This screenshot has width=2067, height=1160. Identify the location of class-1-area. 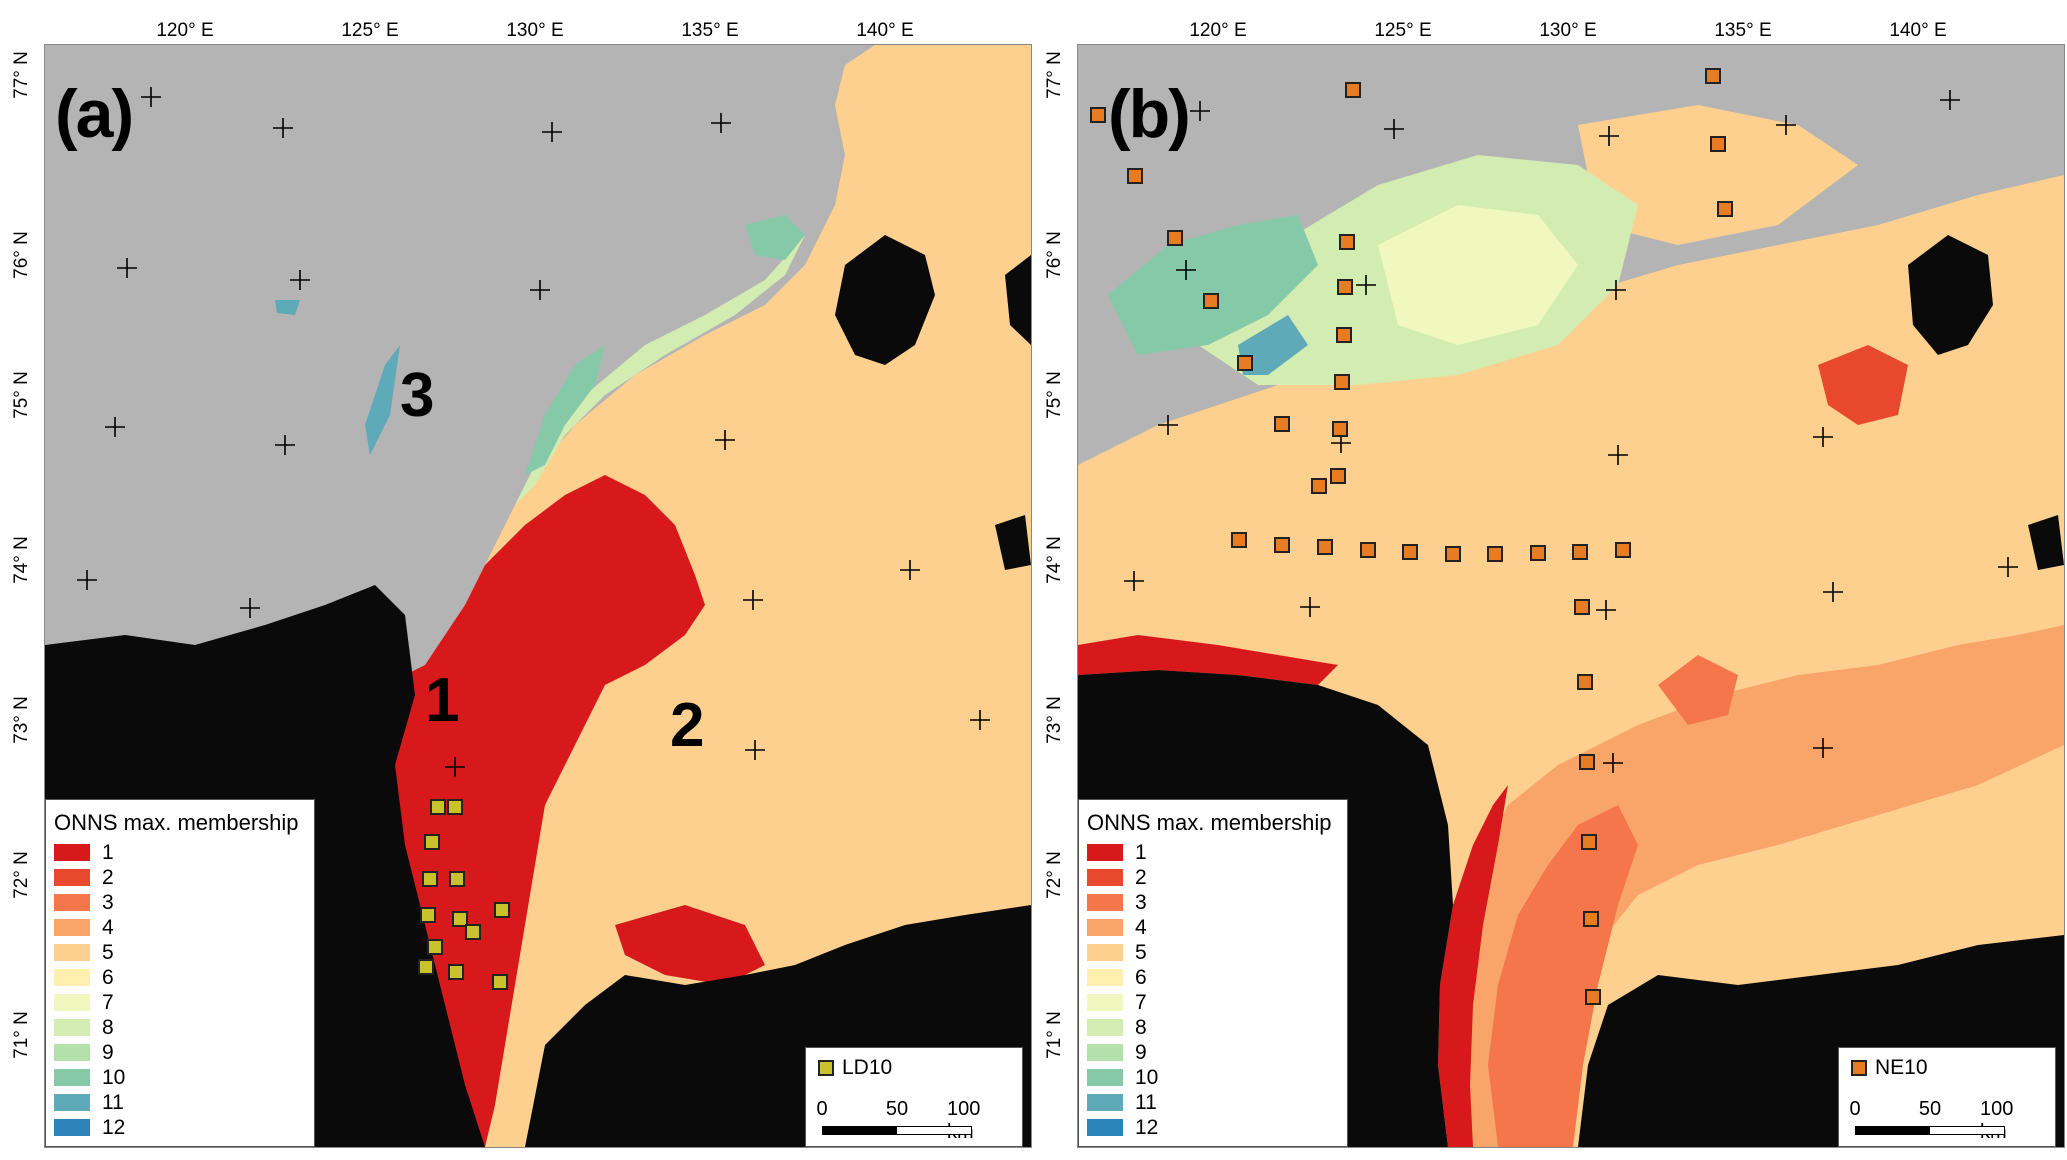
(690, 945).